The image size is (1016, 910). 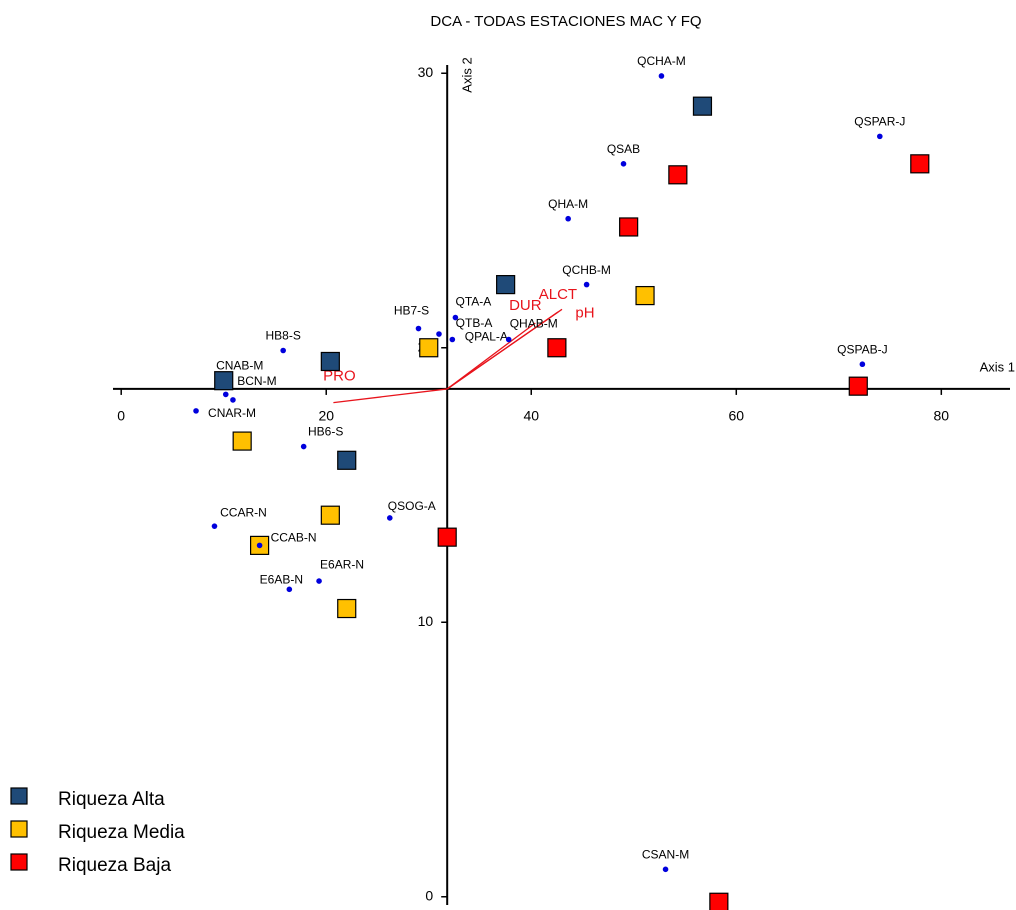 What do you see at coordinates (121, 416) in the screenshot?
I see `x-tick-label: 0` at bounding box center [121, 416].